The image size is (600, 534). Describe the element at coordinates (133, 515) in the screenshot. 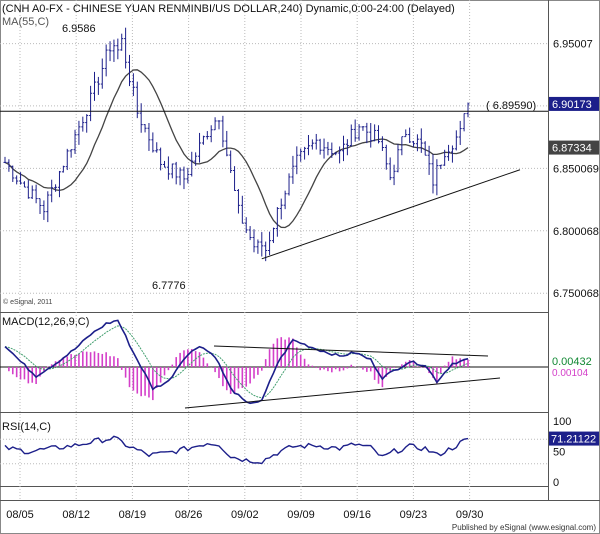

I see `x-tick-label: 08/19` at that location.